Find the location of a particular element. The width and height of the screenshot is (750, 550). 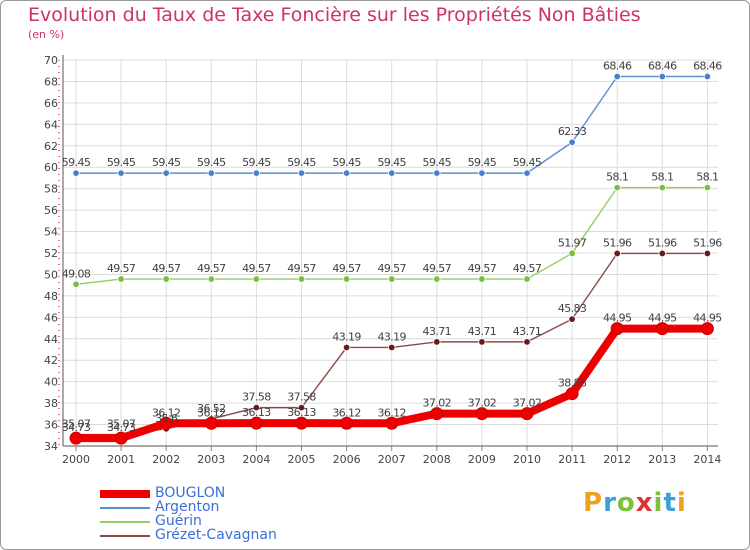

x-tick-label: 2006 is located at coordinates (347, 459).